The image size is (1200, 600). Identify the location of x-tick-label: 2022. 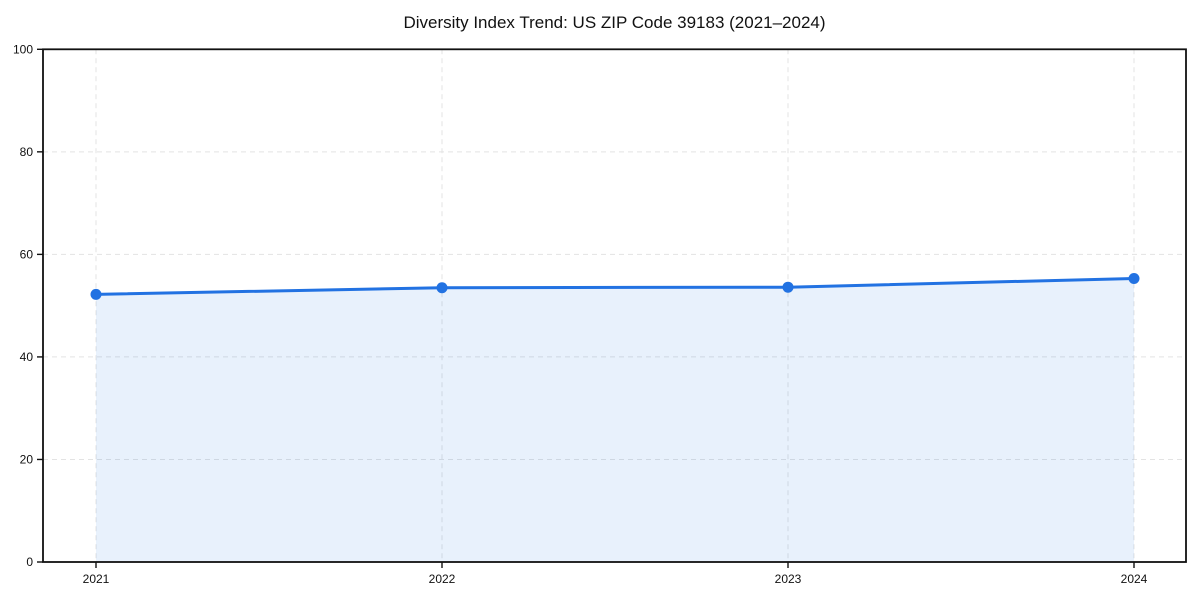
(442, 579).